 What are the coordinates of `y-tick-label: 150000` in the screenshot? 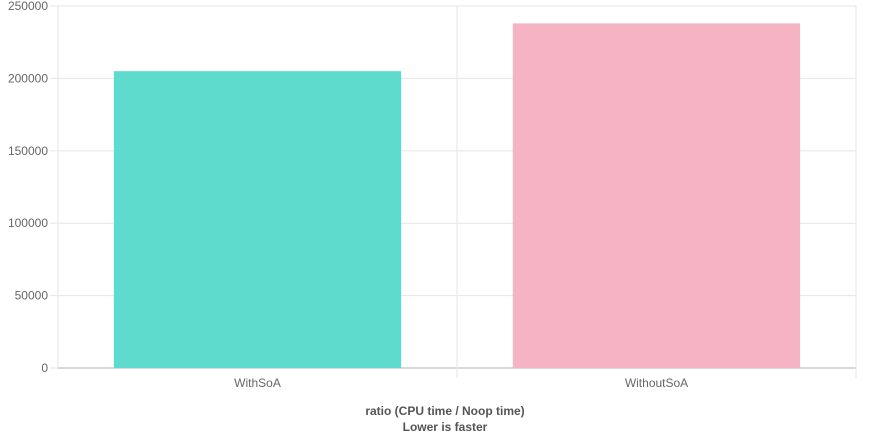 It's located at (28, 151).